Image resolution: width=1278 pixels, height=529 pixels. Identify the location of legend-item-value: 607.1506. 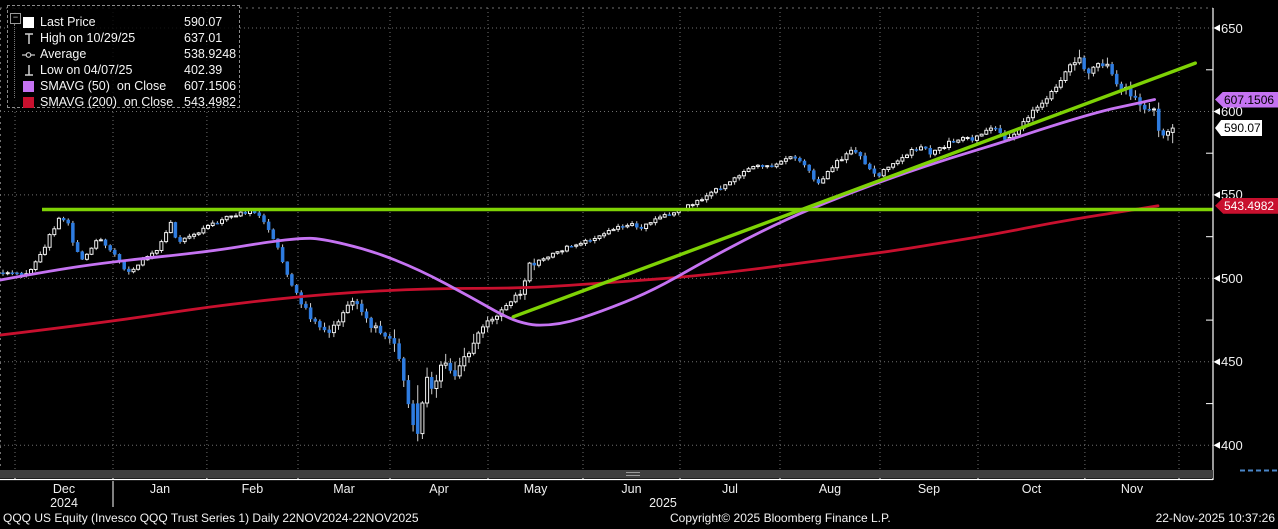
(210, 86).